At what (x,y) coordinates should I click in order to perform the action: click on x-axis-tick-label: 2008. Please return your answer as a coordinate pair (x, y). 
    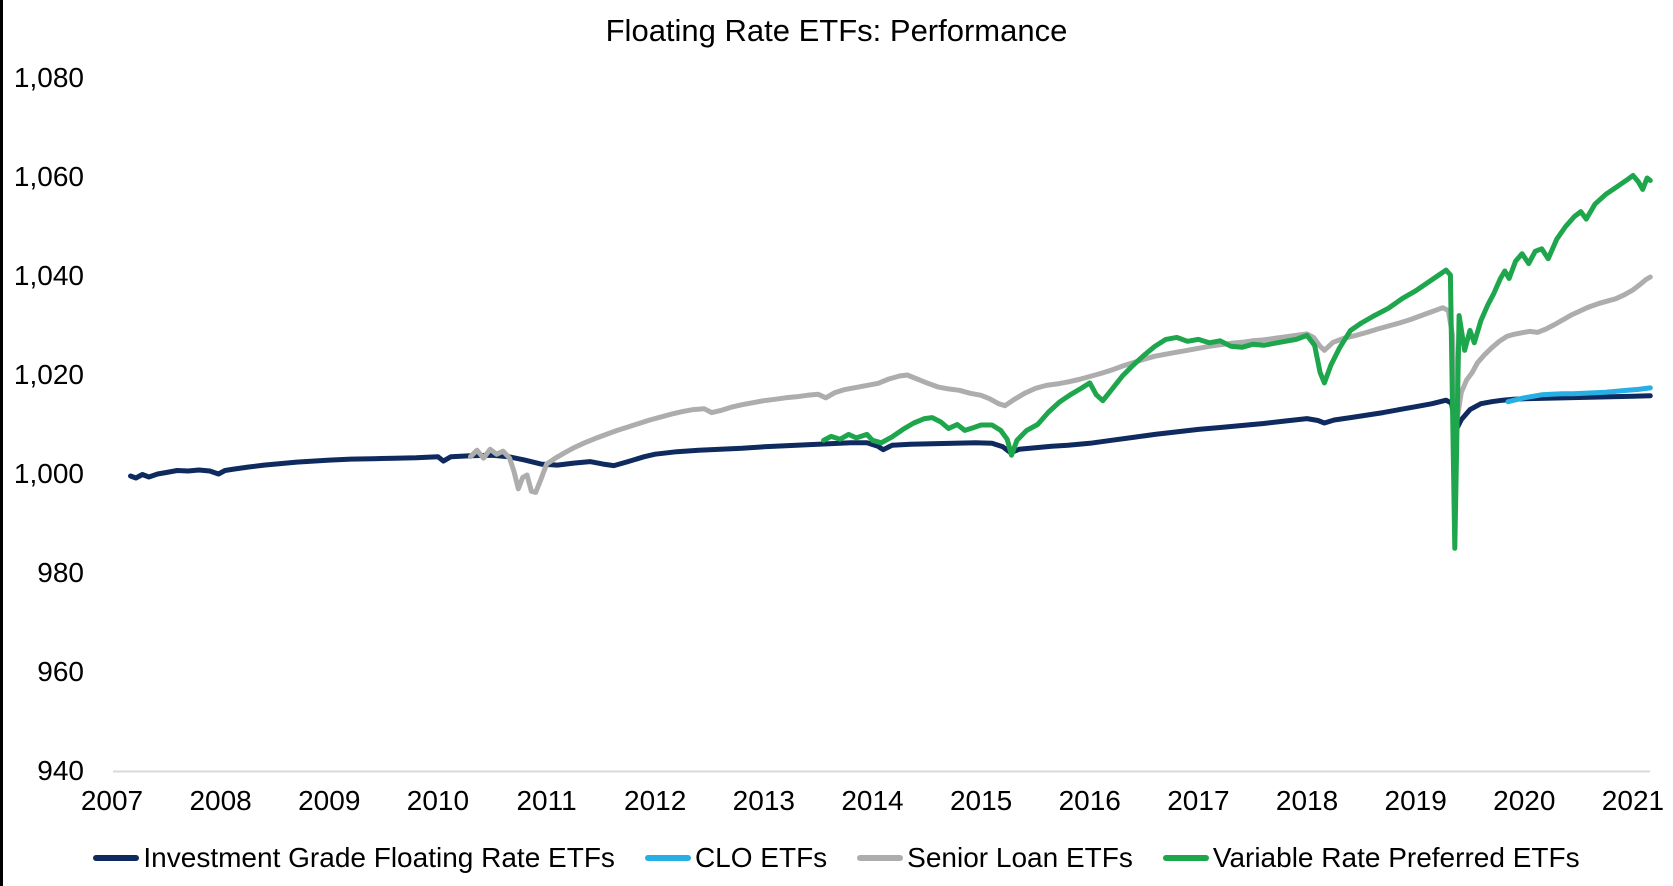
    Looking at the image, I should click on (220, 800).